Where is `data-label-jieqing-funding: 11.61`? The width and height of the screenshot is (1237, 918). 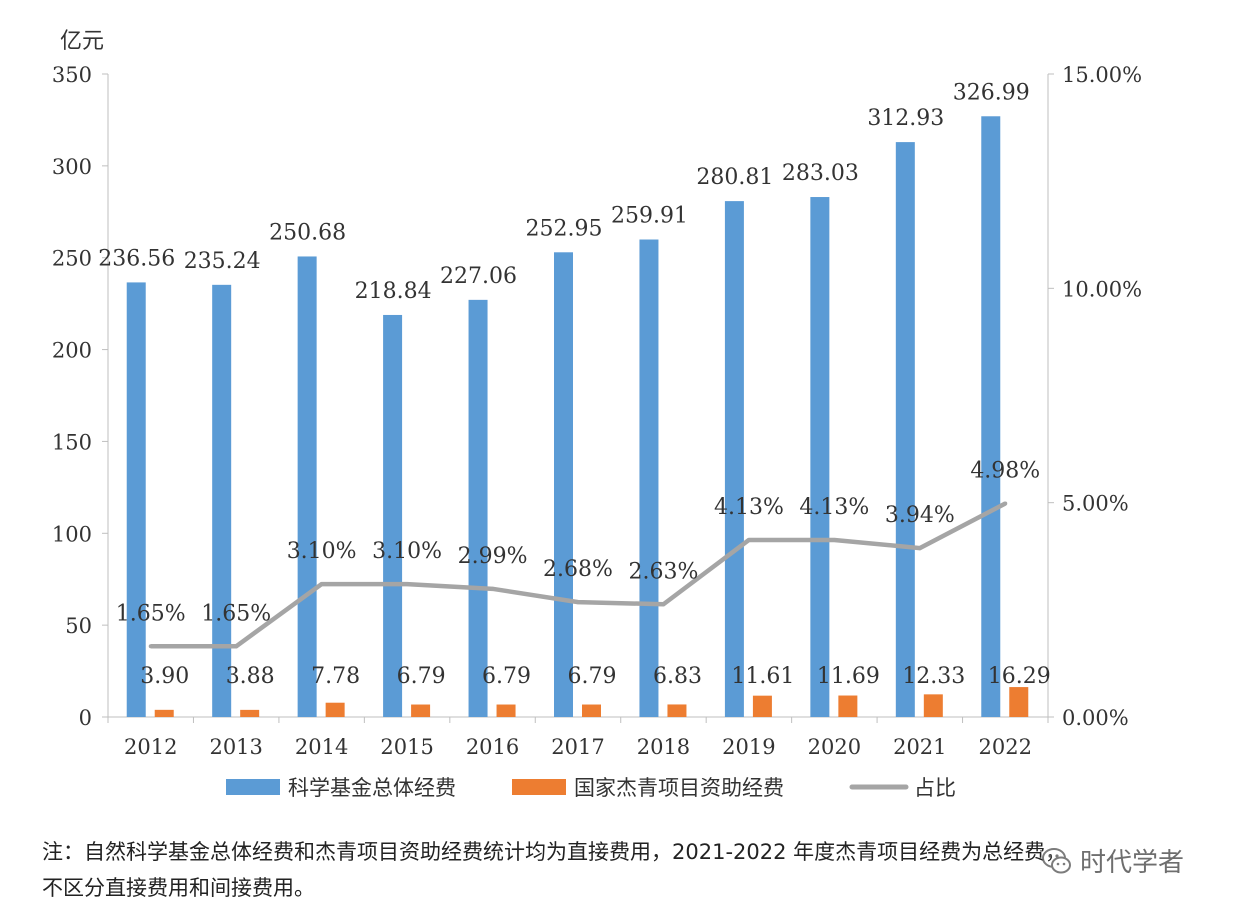 data-label-jieqing-funding: 11.61 is located at coordinates (762, 676).